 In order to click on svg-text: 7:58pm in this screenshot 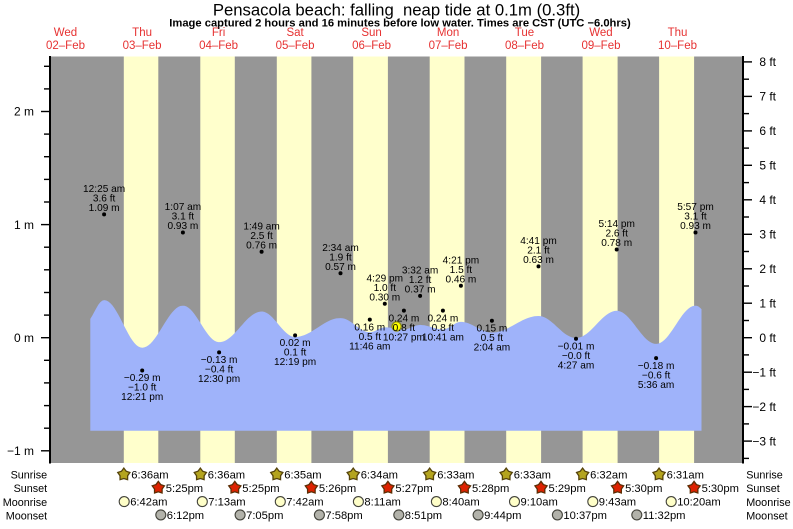, I will do `click(343, 516)`.